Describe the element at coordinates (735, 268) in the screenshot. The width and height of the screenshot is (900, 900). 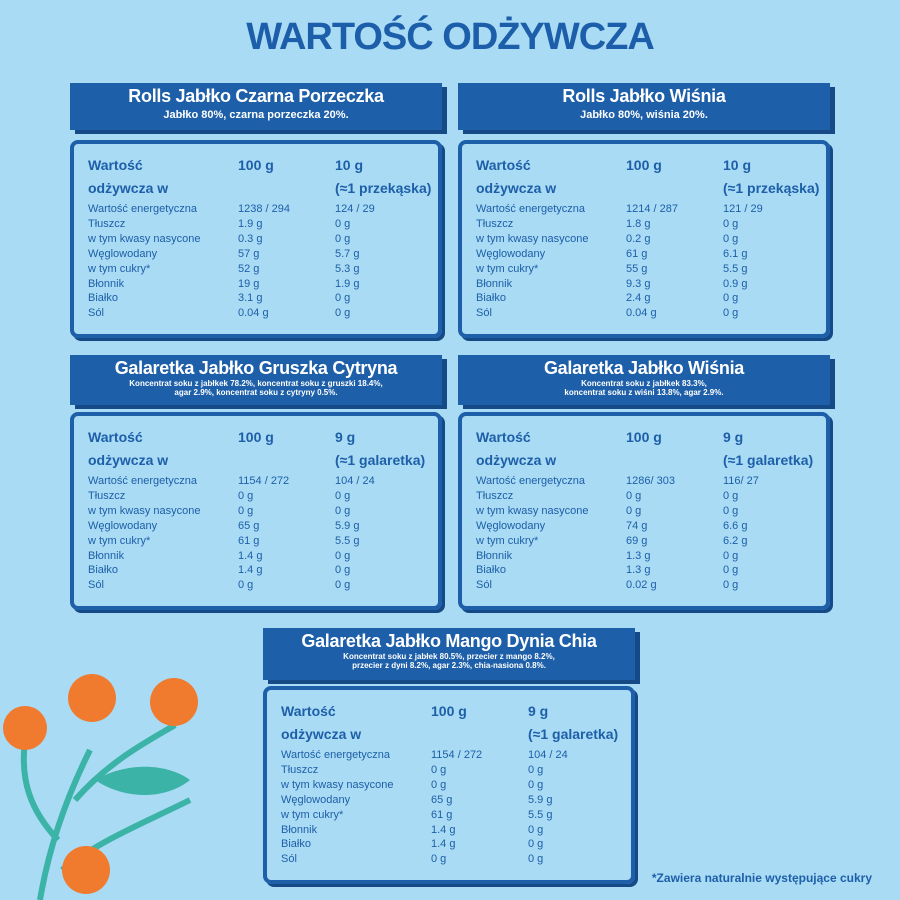
I see `nutrient-value: 5.5 g` at that location.